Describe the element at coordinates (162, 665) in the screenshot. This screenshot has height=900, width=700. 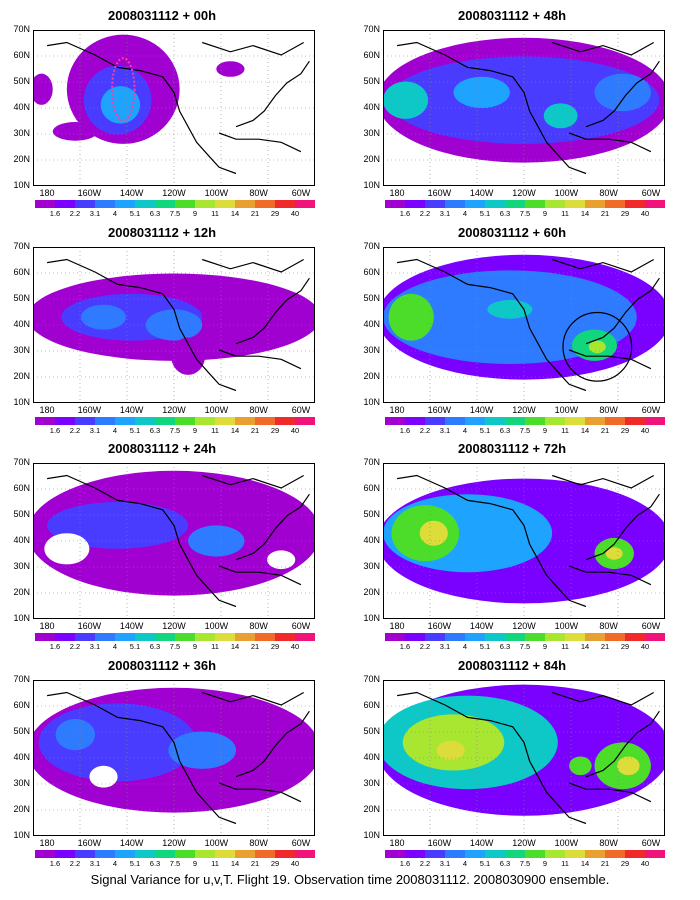
I see `panel-title: 2008031112 + 36h` at that location.